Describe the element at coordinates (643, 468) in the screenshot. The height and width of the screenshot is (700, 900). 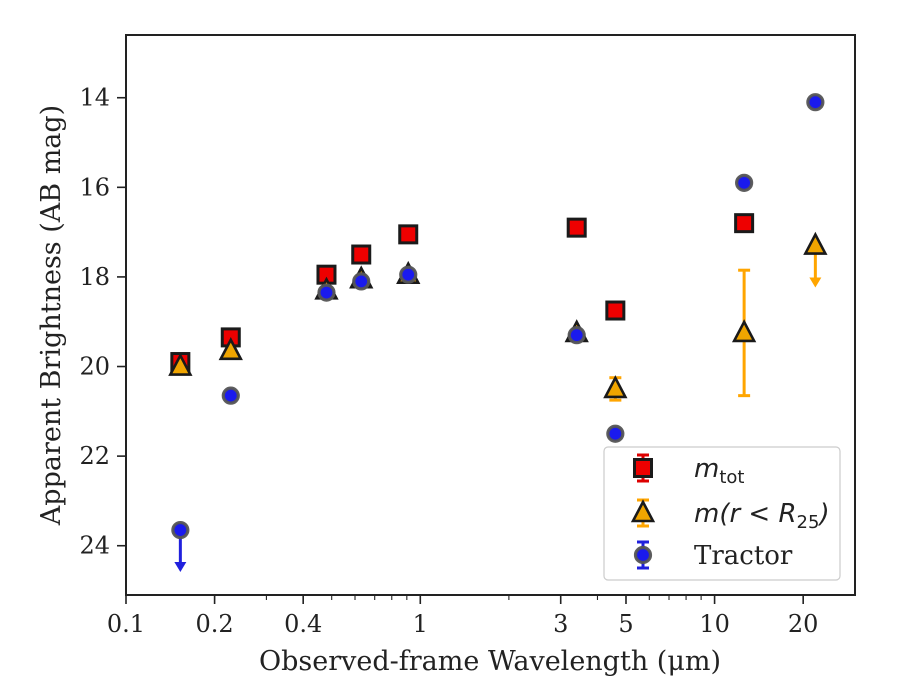
I see `legend-square-marker` at that location.